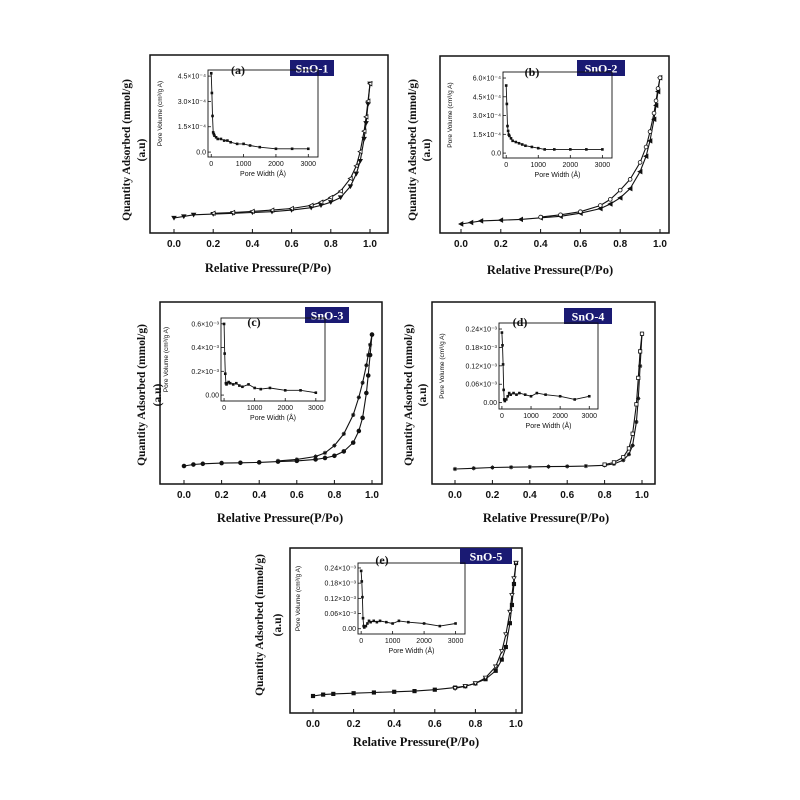  What do you see at coordinates (312, 69) in the screenshot?
I see `sample-name: SnO-1` at bounding box center [312, 69].